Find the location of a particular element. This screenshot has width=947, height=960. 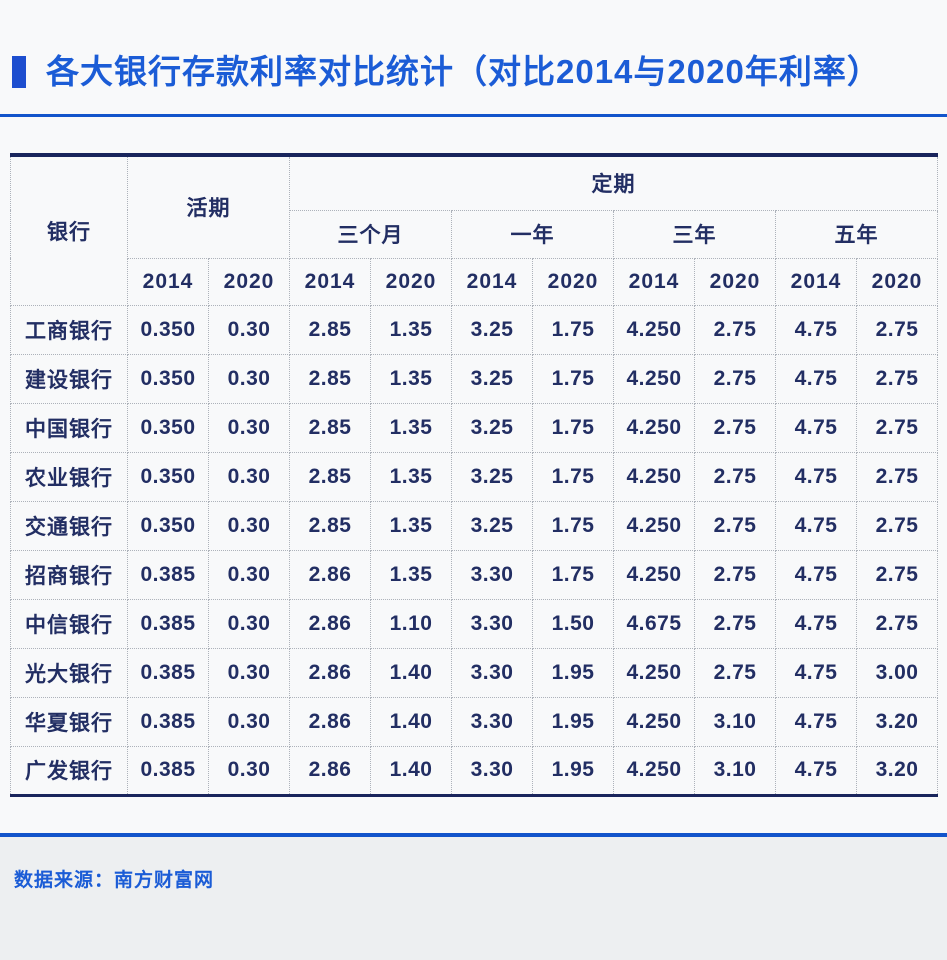

col-header-fixed-deposit: 定期 is located at coordinates (613, 182).